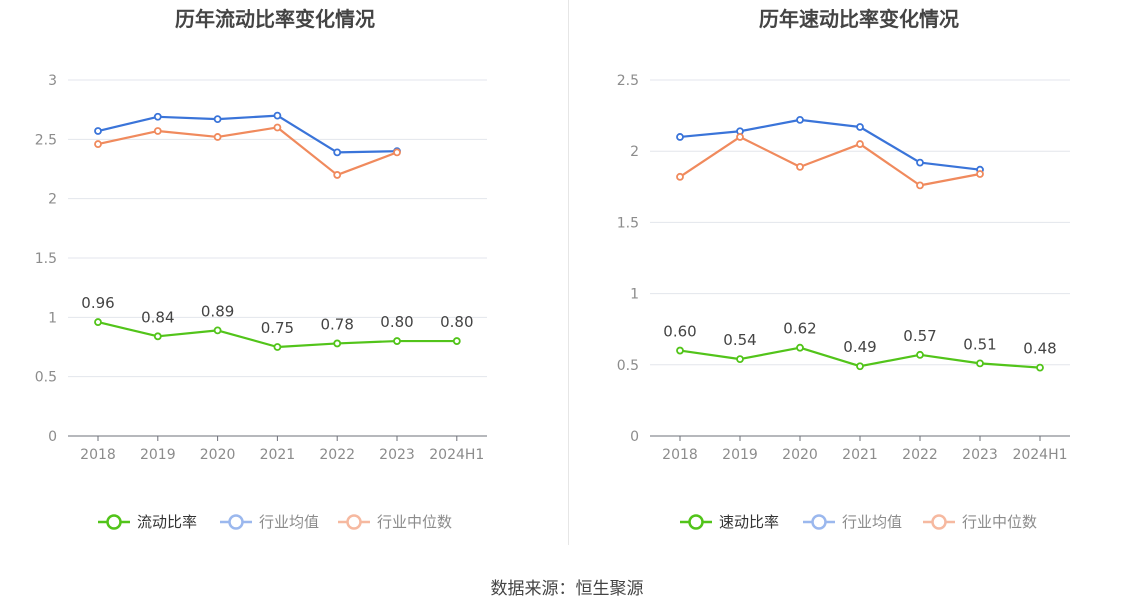  I want to click on data-label: 0.78, so click(336, 324).